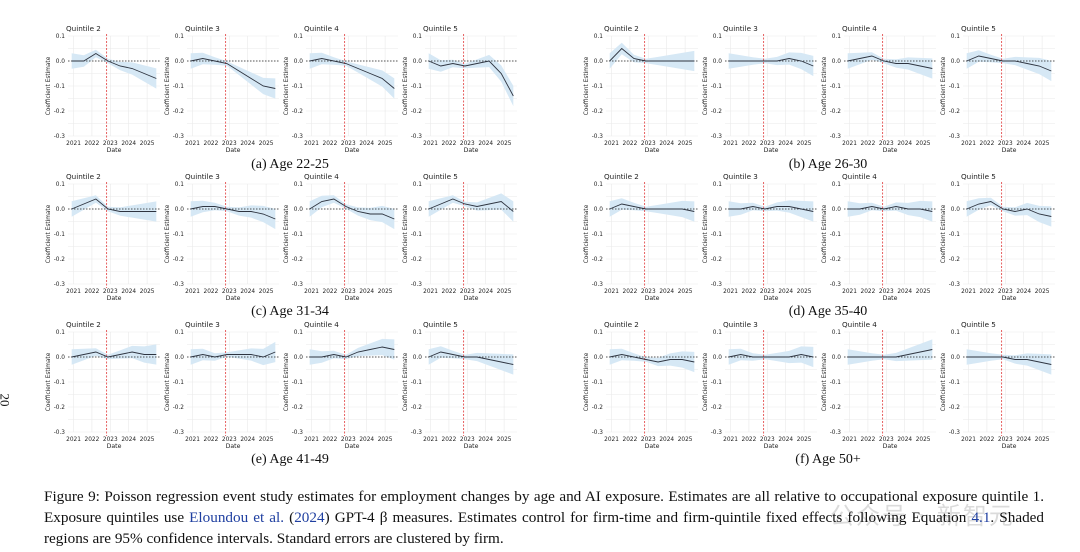  I want to click on citation-year-link: 2024, so click(309, 517).